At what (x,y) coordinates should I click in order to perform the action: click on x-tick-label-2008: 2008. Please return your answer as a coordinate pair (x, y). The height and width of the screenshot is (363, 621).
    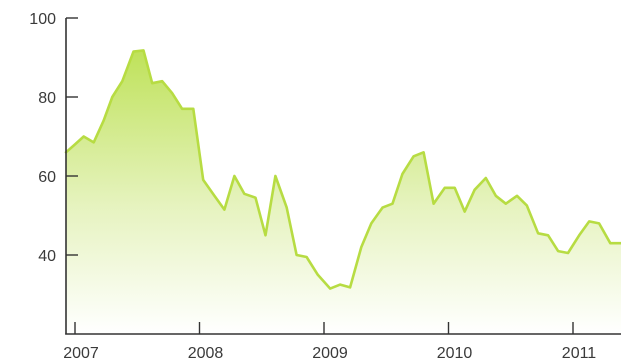
    Looking at the image, I should click on (206, 353).